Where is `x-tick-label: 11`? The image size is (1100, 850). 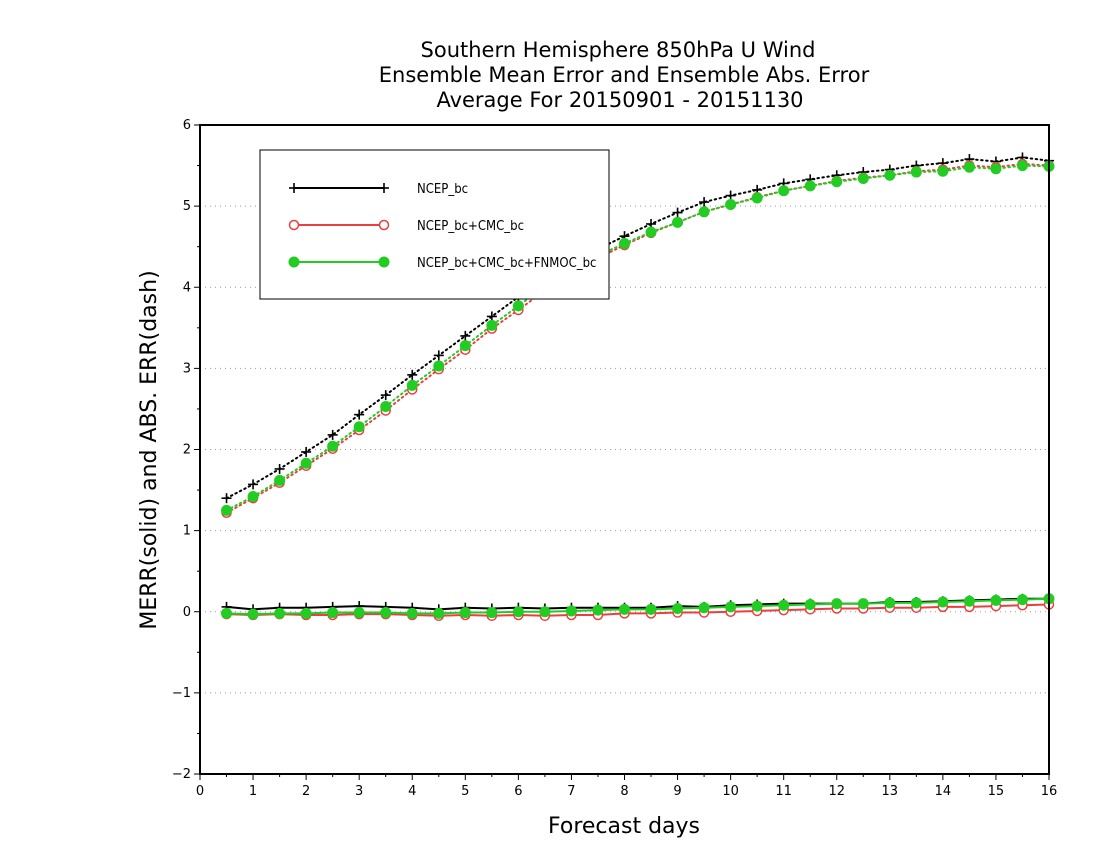
x-tick-label: 11 is located at coordinates (783, 791).